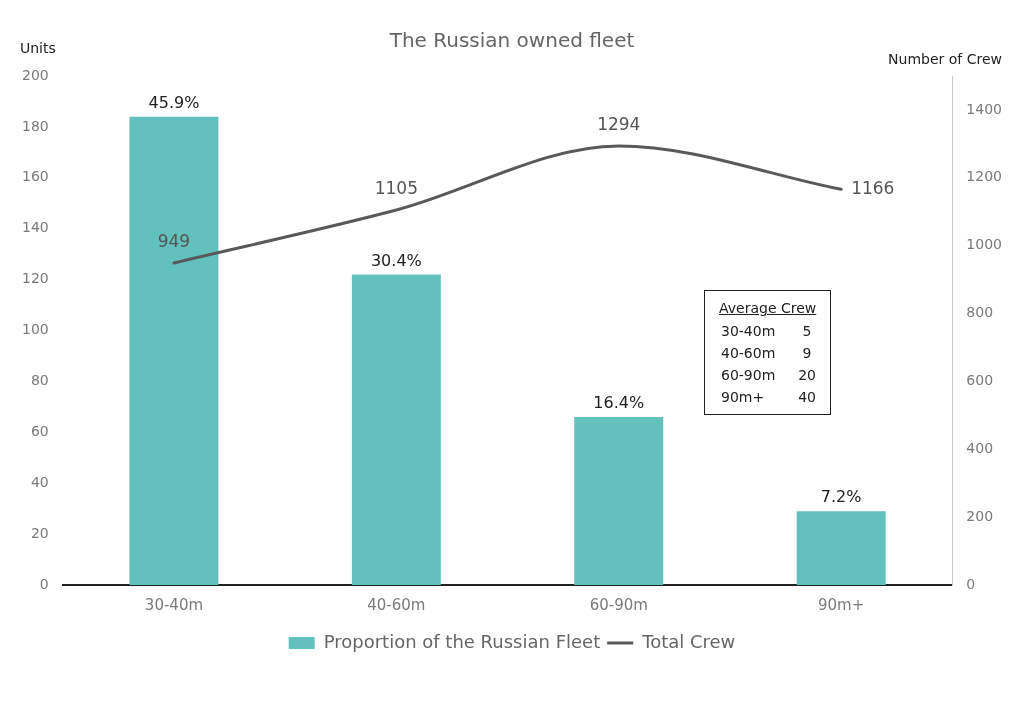 Image resolution: width=1024 pixels, height=705 pixels. What do you see at coordinates (174, 240) in the screenshot?
I see `data-label: 949` at bounding box center [174, 240].